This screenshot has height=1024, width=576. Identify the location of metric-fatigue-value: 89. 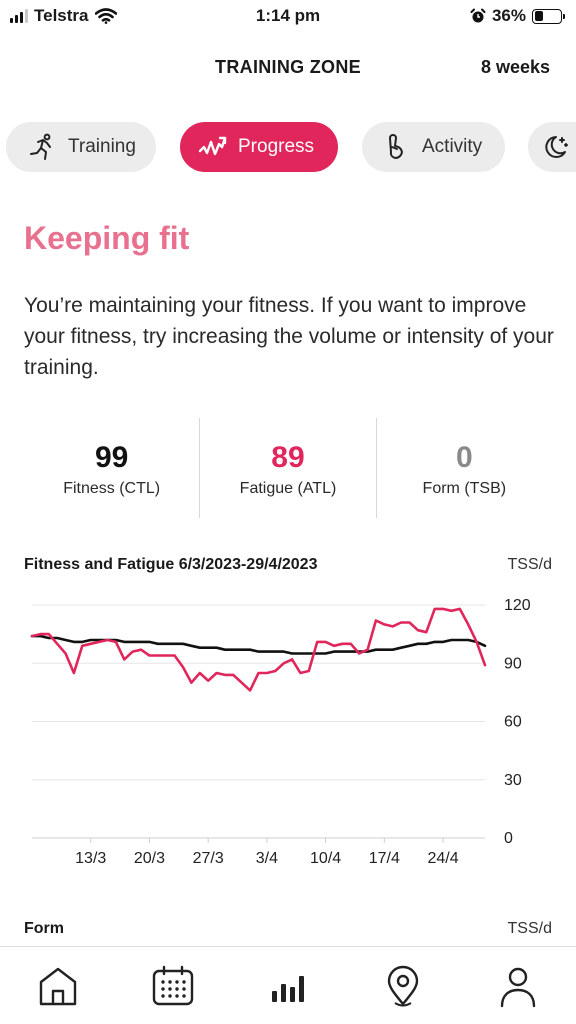
(288, 457).